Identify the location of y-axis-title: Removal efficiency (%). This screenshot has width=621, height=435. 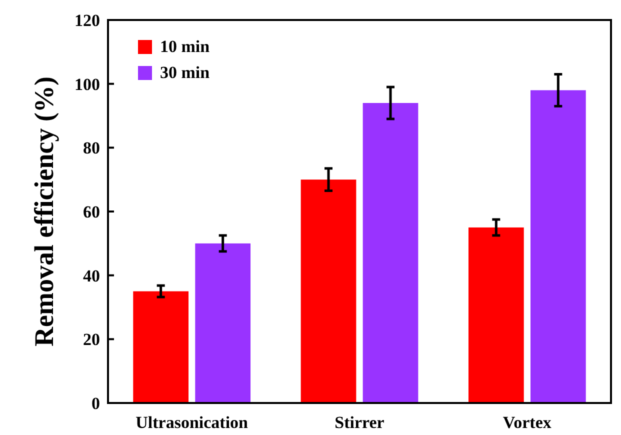
(44, 211).